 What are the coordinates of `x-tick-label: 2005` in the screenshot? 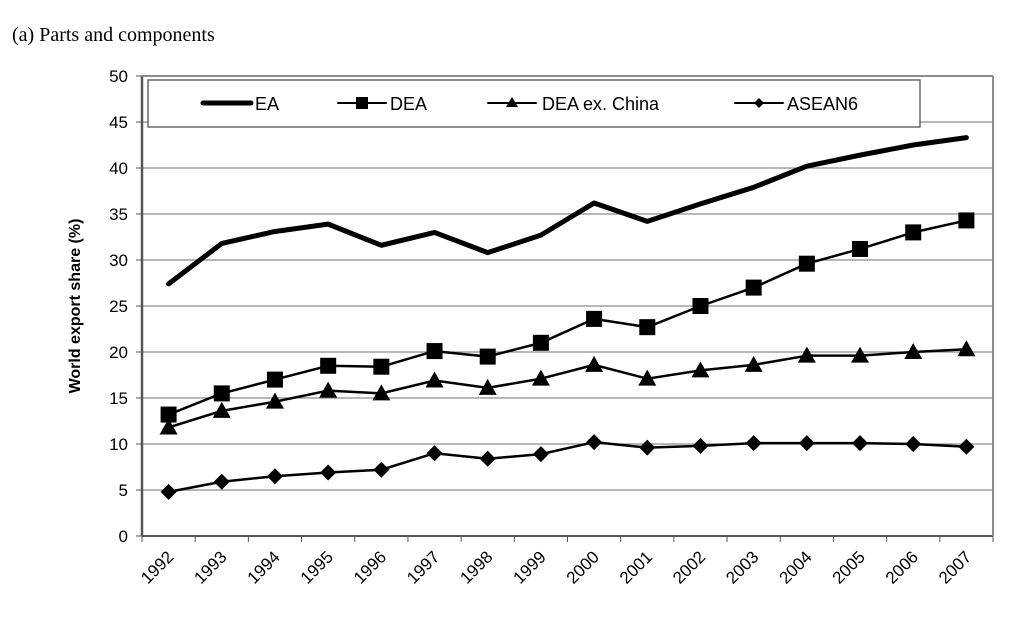 It's located at (849, 567).